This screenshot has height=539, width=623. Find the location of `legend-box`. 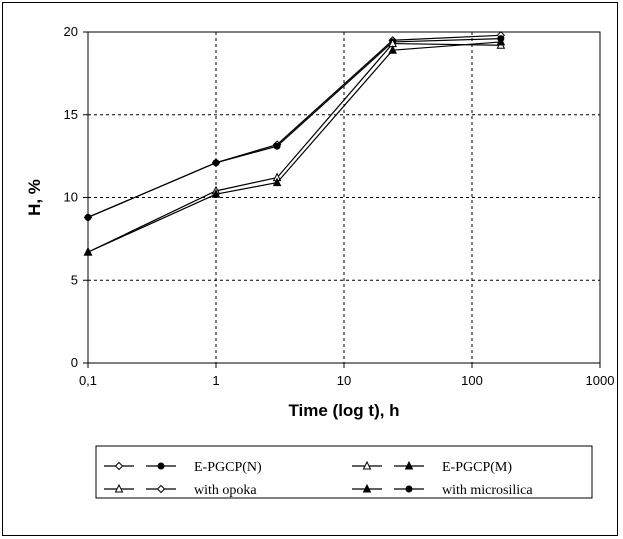

legend-box is located at coordinates (344, 472).